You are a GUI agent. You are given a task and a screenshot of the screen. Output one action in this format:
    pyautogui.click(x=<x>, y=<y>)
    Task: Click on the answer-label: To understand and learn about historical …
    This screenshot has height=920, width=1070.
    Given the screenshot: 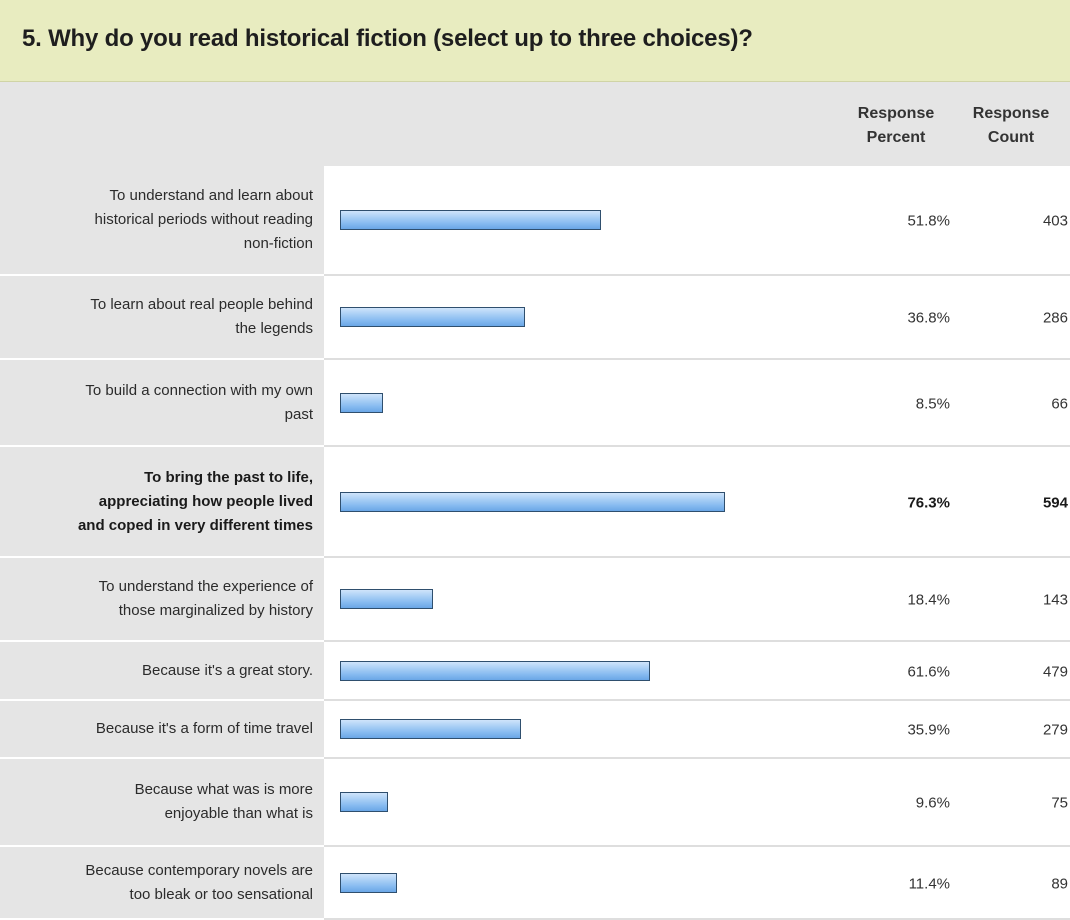 What is the action you would take?
    pyautogui.click(x=158, y=220)
    